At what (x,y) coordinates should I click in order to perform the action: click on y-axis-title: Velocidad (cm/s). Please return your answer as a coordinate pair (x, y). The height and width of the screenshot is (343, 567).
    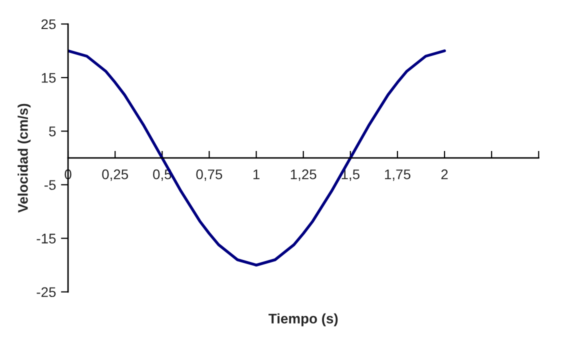
    Looking at the image, I should click on (24, 158).